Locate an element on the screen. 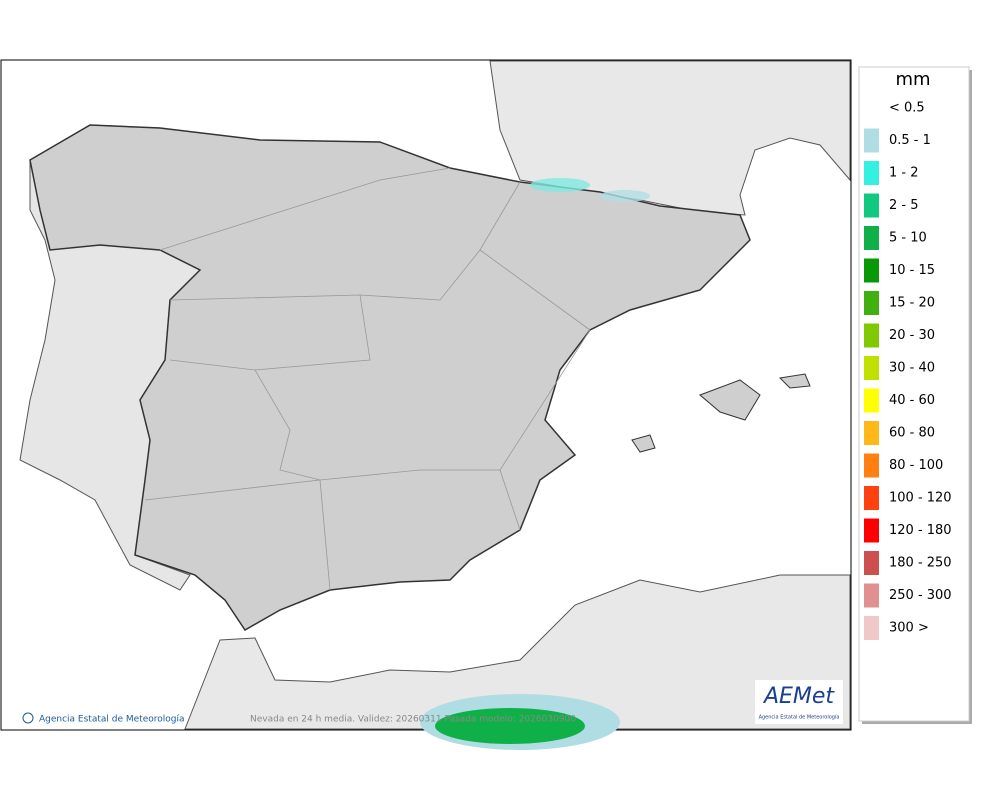  legend-label: < 0.5 is located at coordinates (907, 108).